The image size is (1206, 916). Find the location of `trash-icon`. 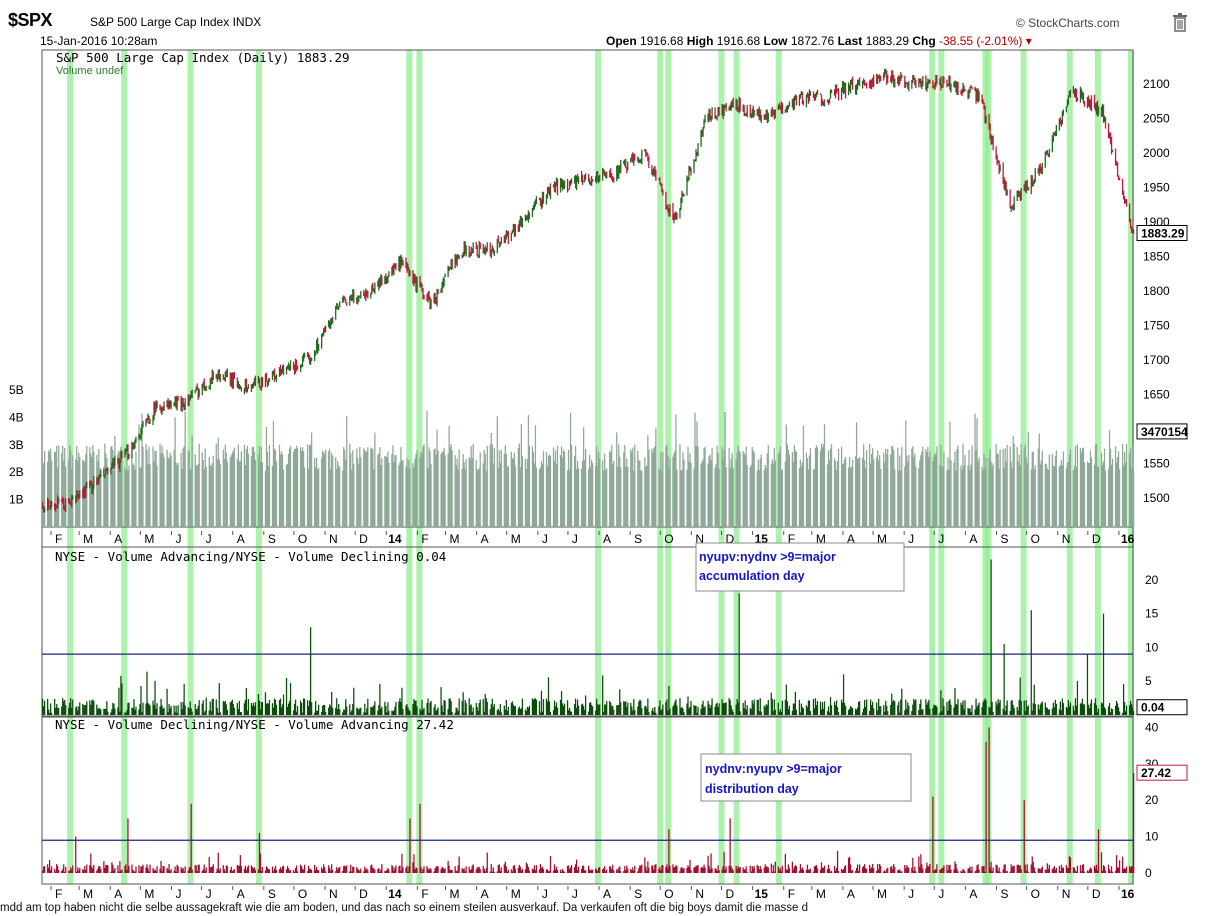

trash-icon is located at coordinates (1180, 22).